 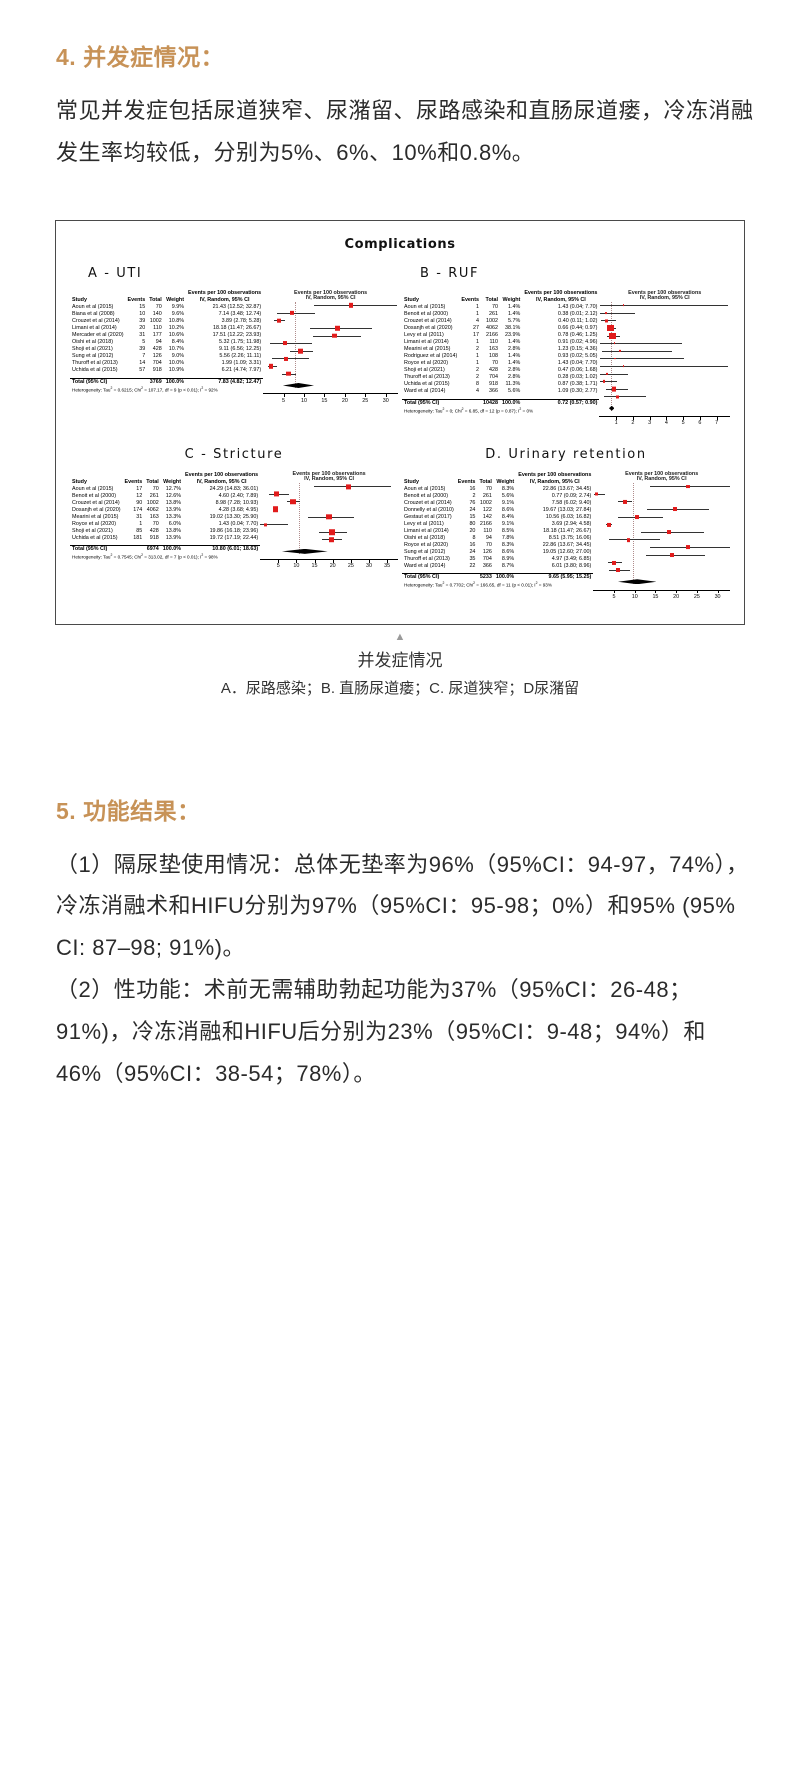 What do you see at coordinates (577, 384) in the screenshot?
I see `cell-ci: 0.87 (0.38; 1.71)` at bounding box center [577, 384].